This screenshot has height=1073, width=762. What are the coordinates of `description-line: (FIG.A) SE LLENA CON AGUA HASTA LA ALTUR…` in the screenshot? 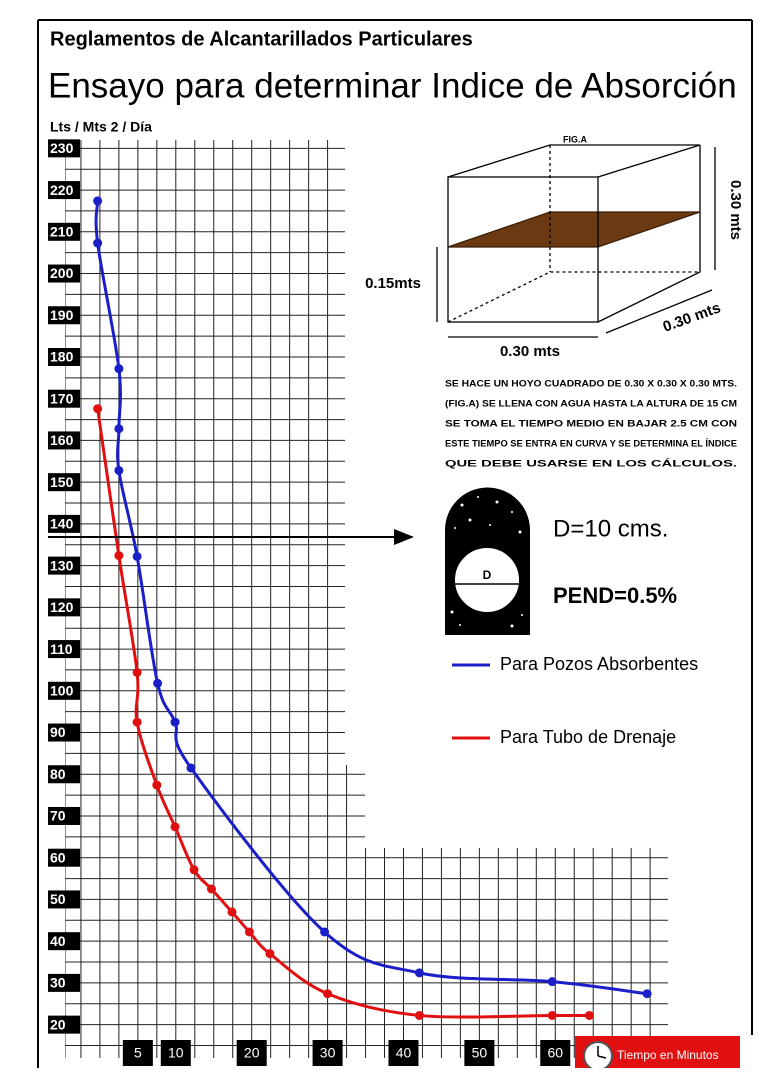 It's located at (591, 403).